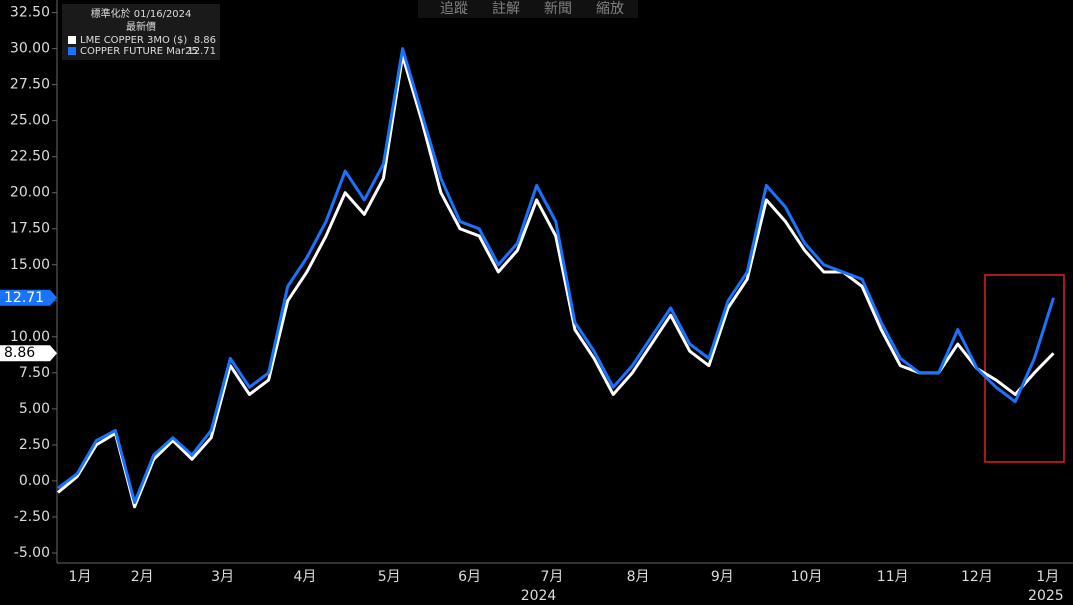 This screenshot has height=605, width=1073. I want to click on x-tick-label: 4月, so click(305, 577).